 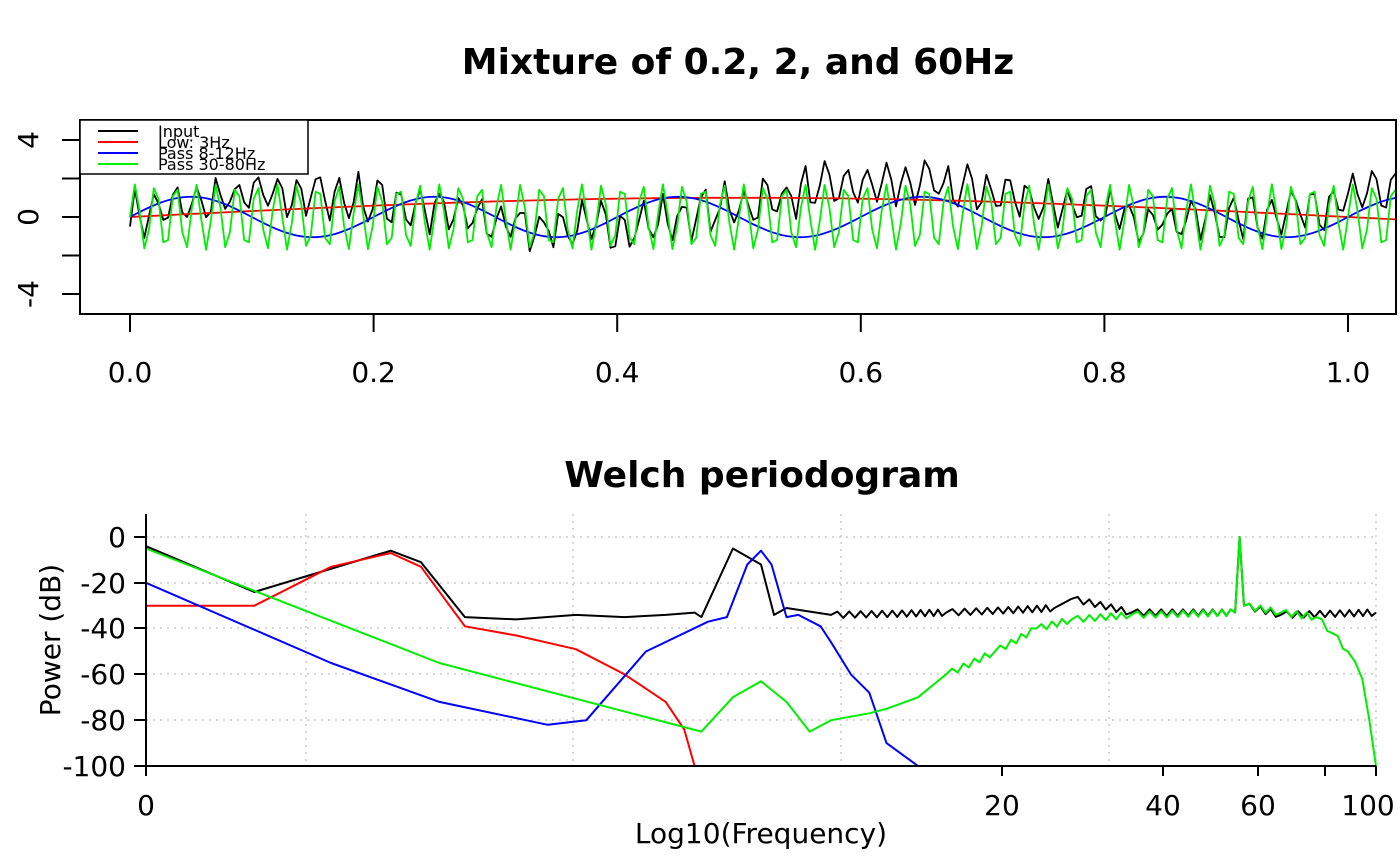 I want to click on top-x-tick-label: 0.6, so click(x=861, y=372).